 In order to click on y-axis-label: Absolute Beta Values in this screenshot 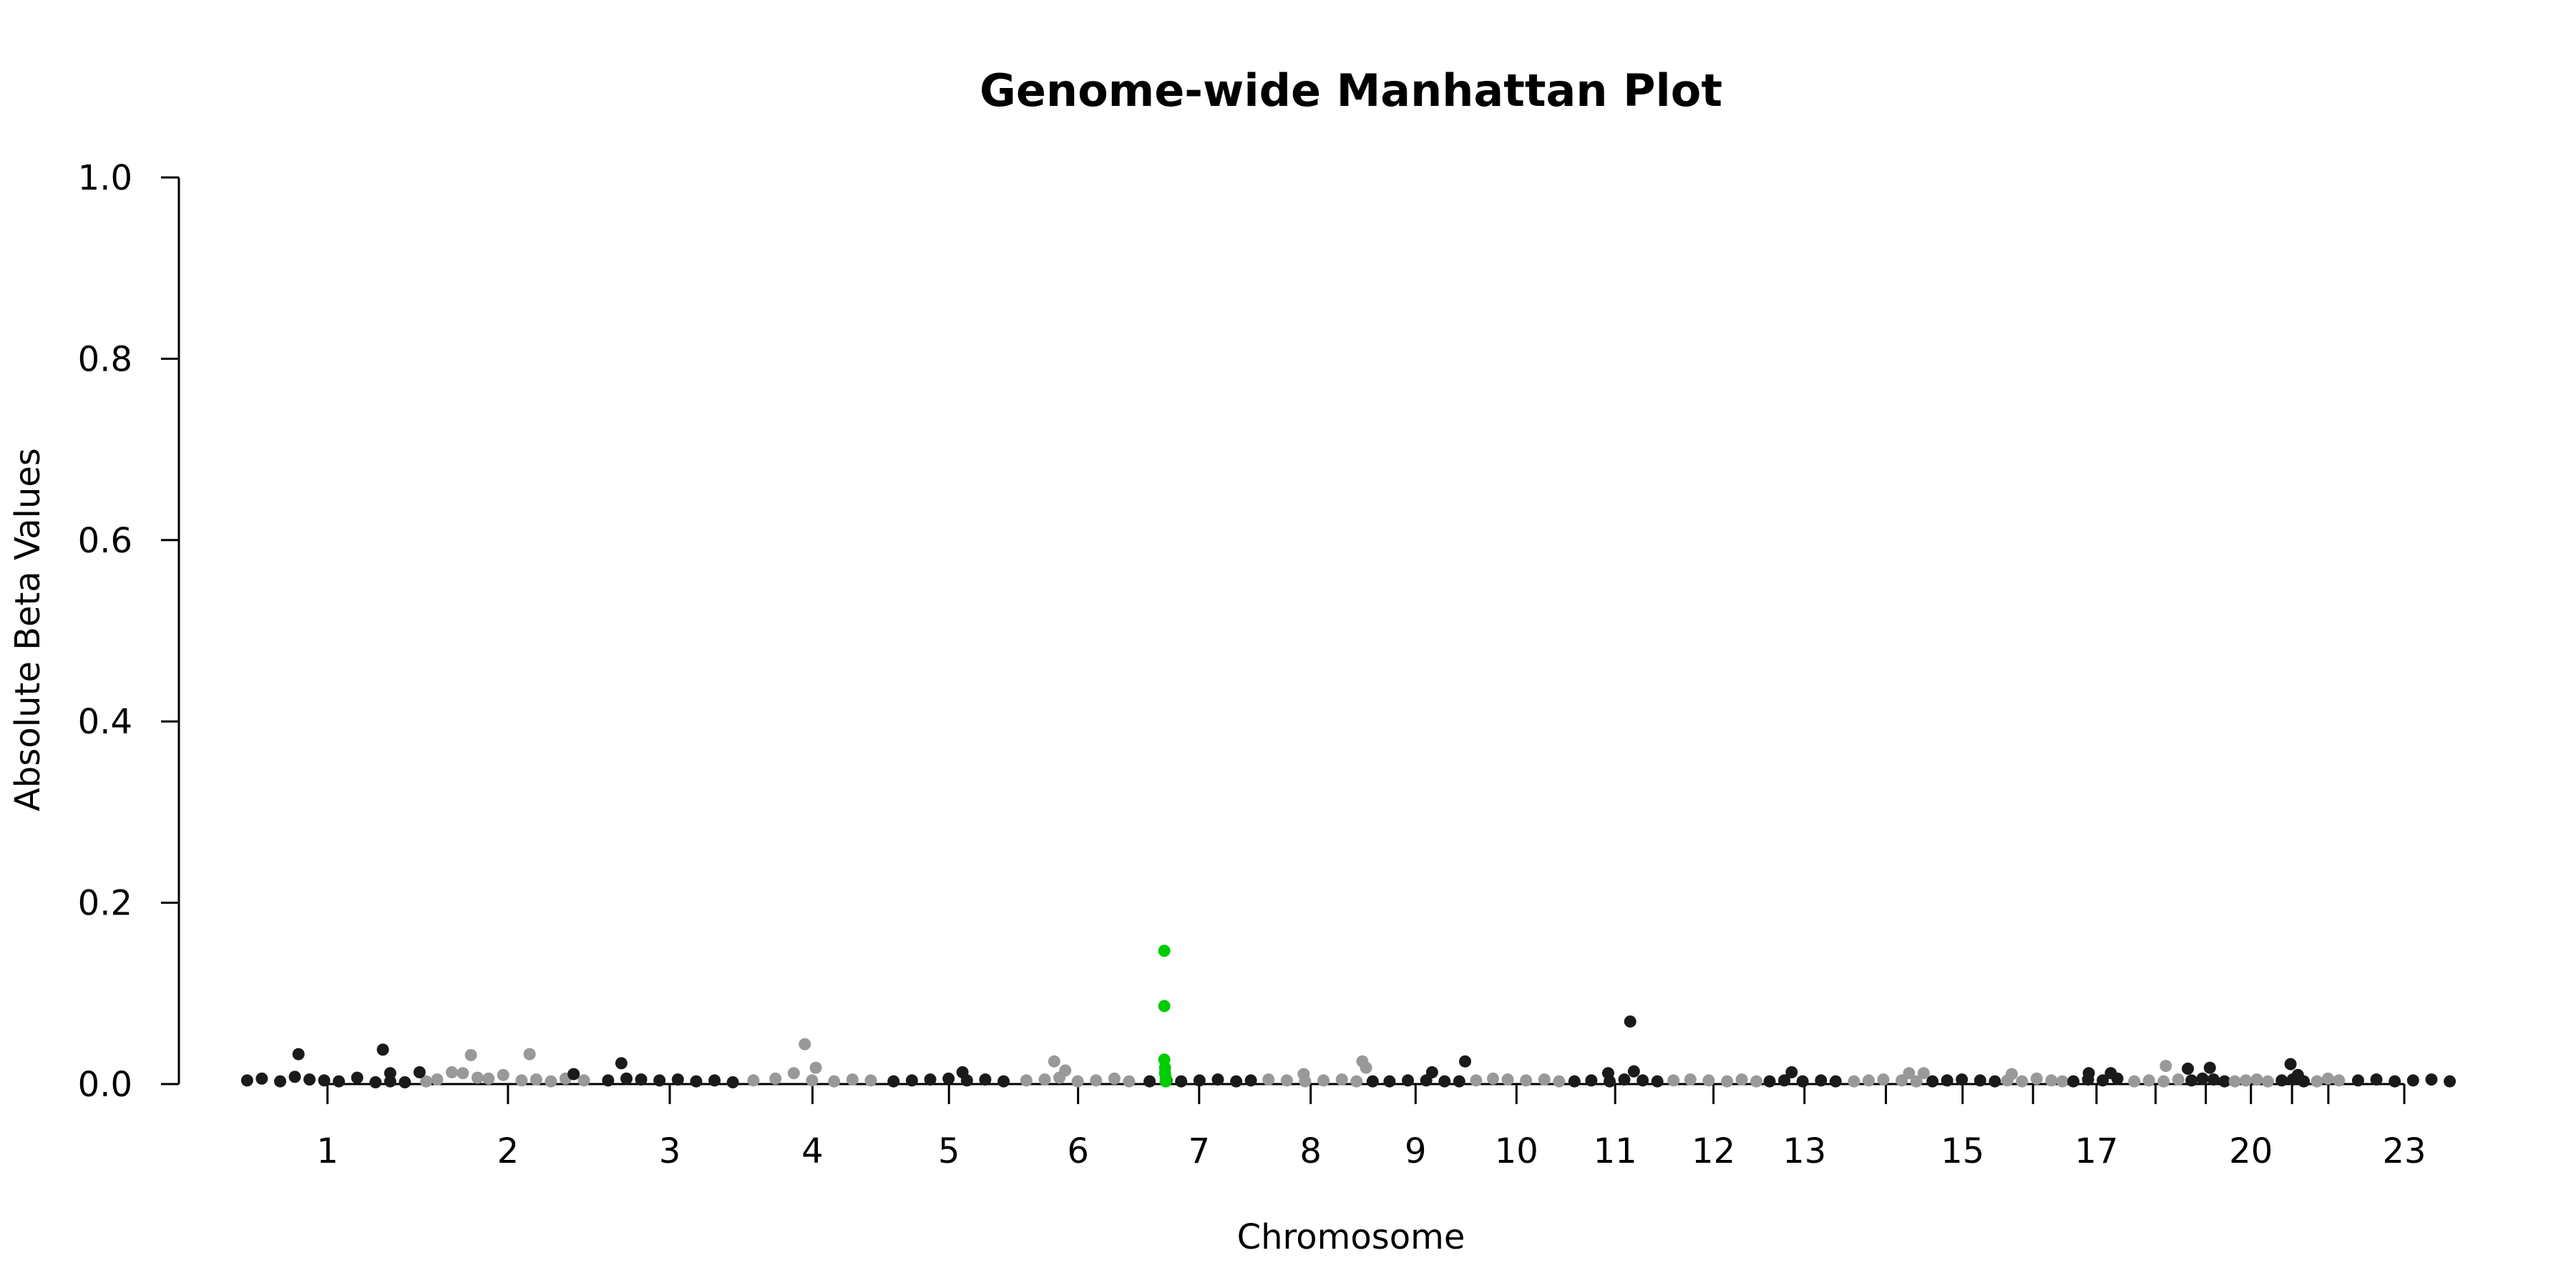, I will do `click(28, 629)`.